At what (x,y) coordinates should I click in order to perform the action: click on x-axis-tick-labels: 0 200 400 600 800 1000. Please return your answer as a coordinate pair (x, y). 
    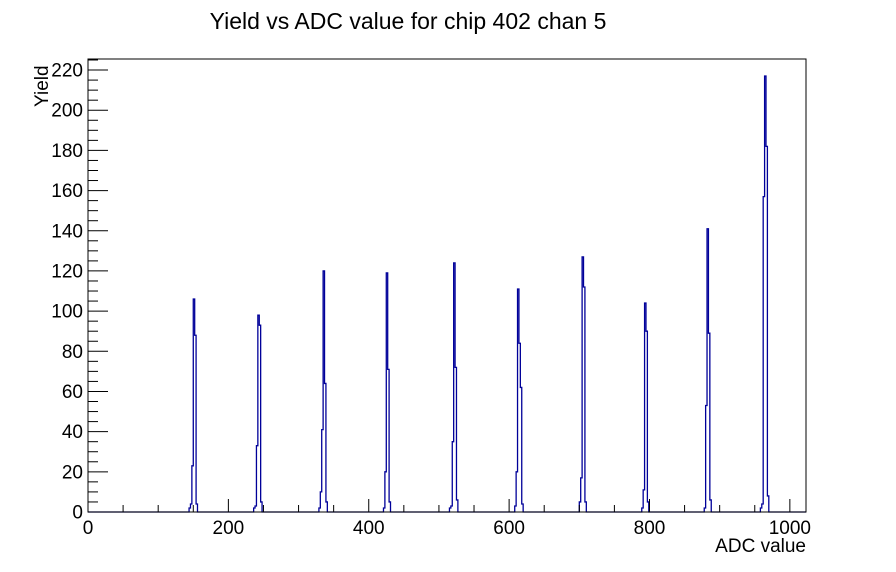
    Looking at the image, I should click on (447, 528).